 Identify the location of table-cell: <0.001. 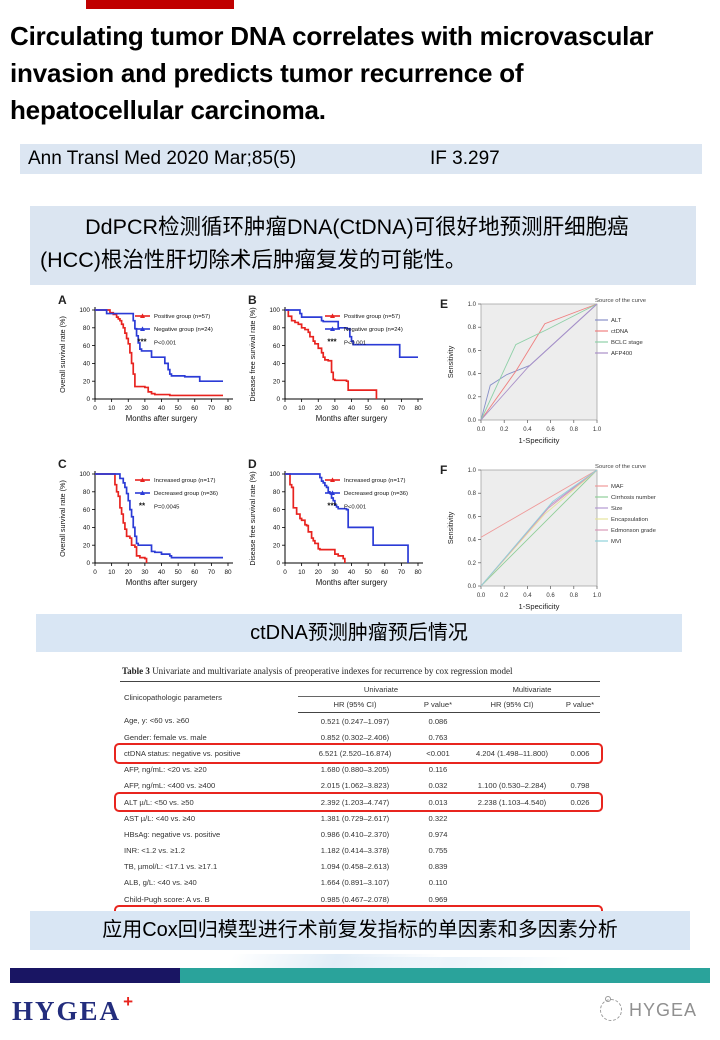
(438, 753).